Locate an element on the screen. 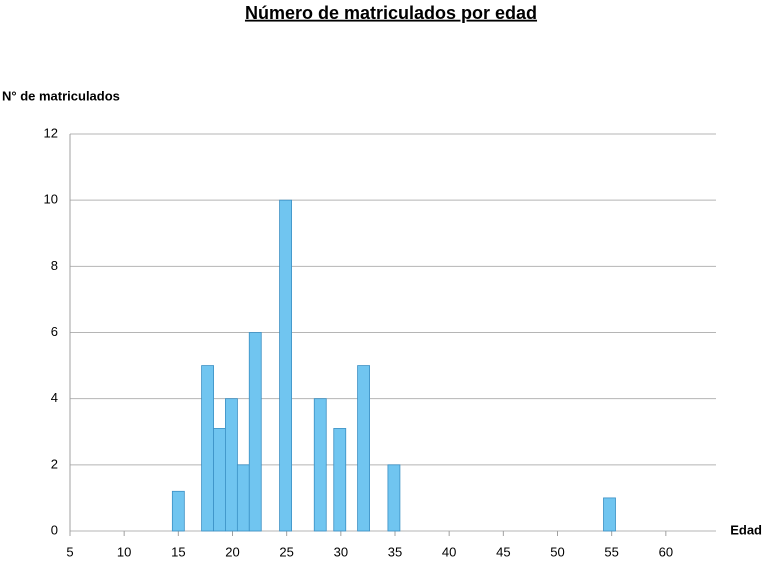 Image resolution: width=764 pixels, height=566 pixels. x-tick-label: 25 is located at coordinates (286, 551).